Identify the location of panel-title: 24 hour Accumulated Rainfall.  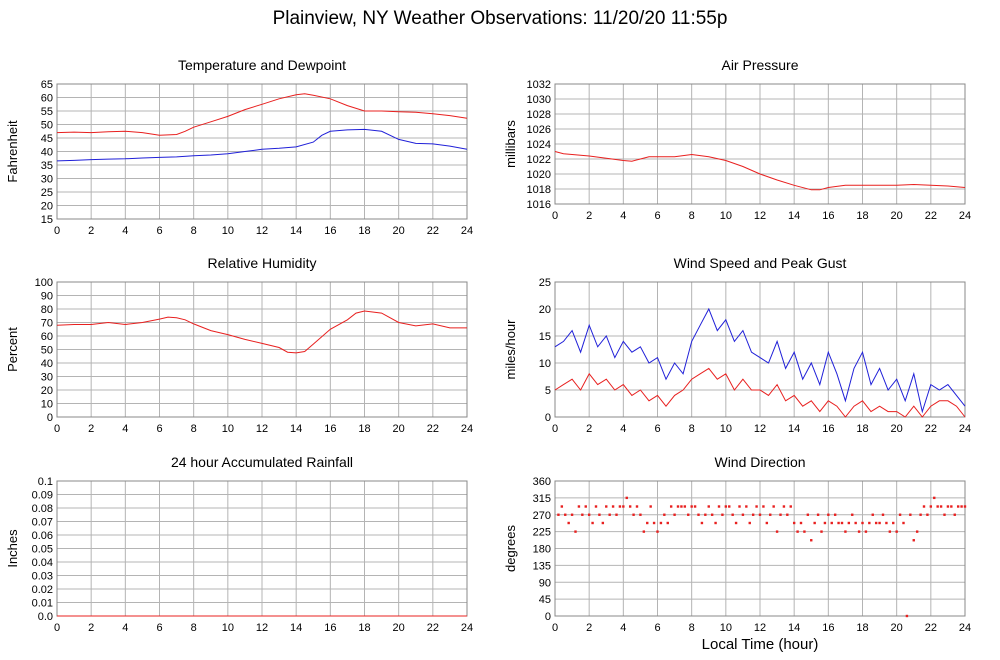
(262, 462).